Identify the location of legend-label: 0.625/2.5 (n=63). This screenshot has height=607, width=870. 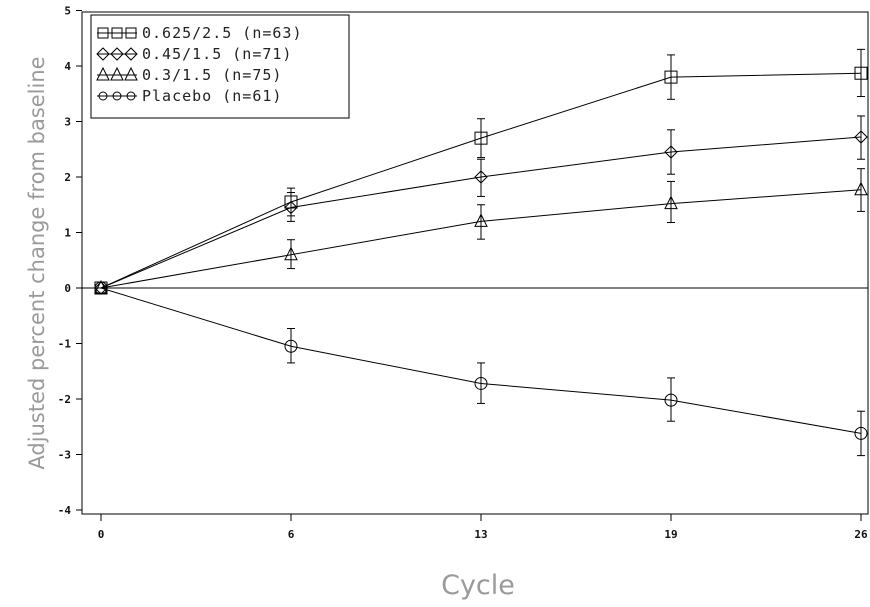
(222, 33).